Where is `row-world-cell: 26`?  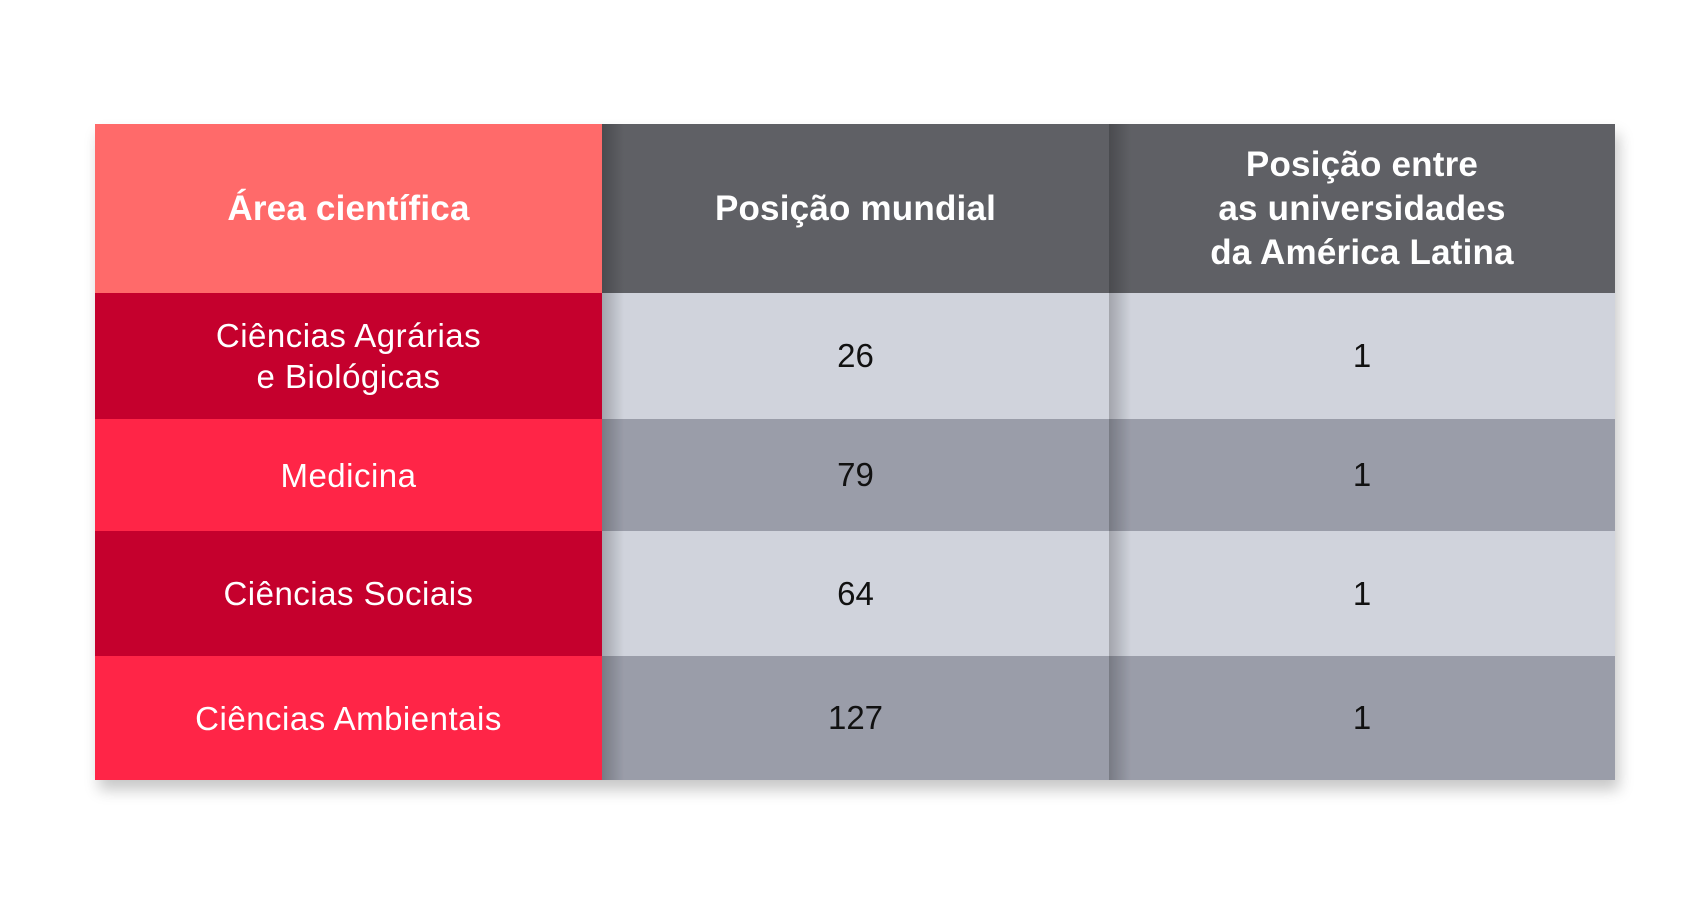
row-world-cell: 26 is located at coordinates (855, 356).